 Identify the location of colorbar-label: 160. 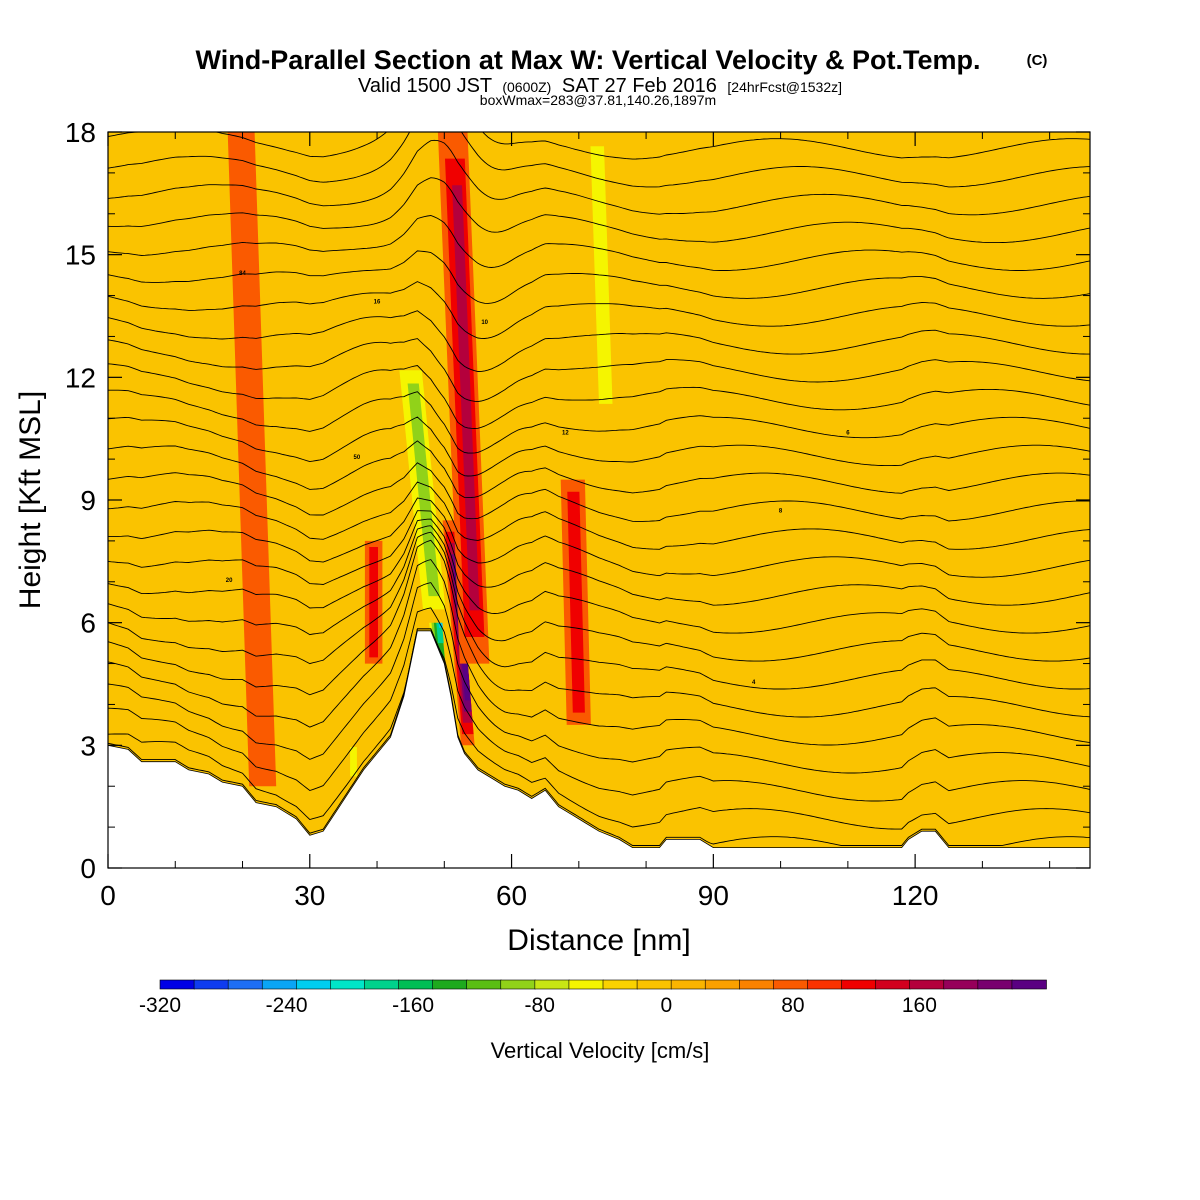
(919, 1005).